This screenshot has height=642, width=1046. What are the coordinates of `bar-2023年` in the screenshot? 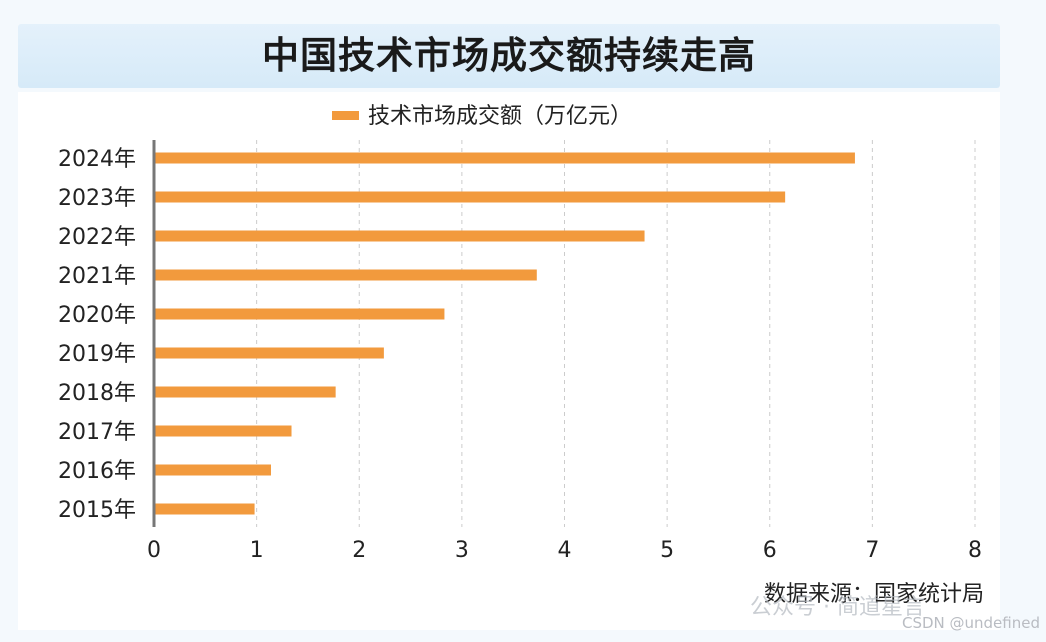 It's located at (470, 197).